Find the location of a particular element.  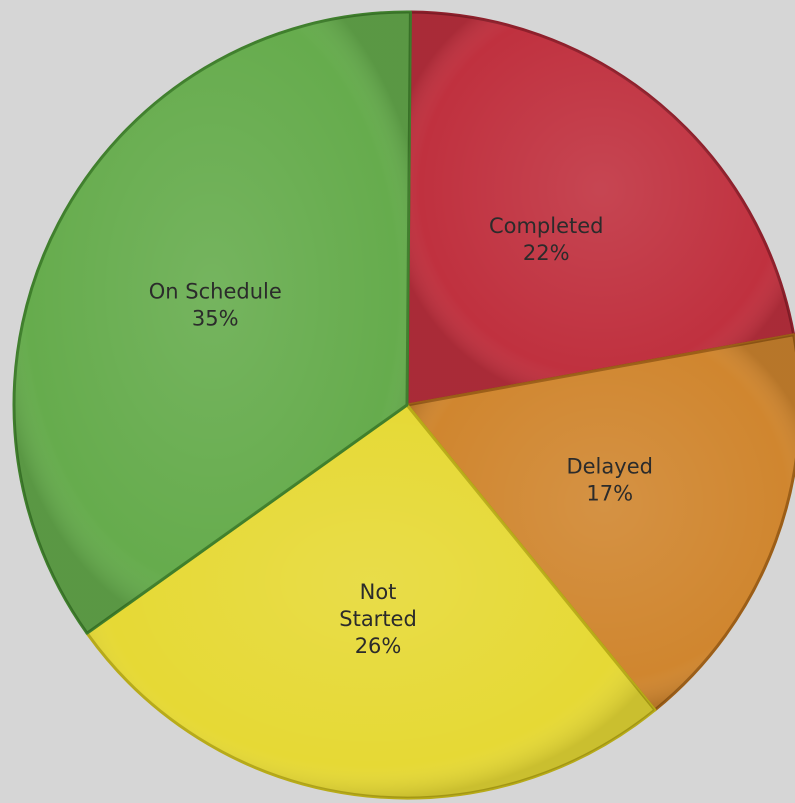

slice-category-label: Delayed is located at coordinates (609, 466).